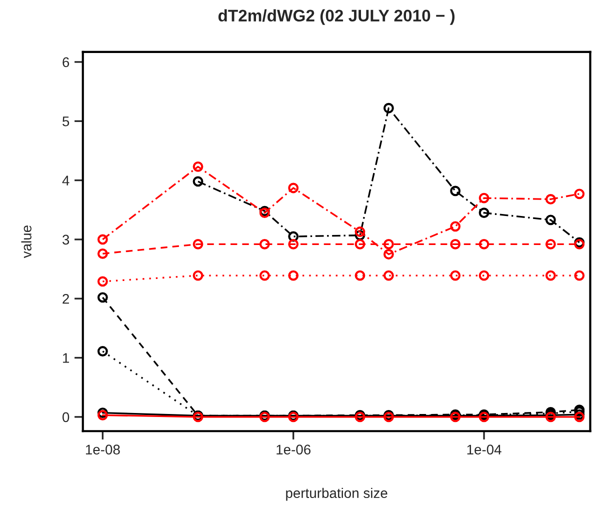  What do you see at coordinates (66, 181) in the screenshot?
I see `y-tick-label: 4` at bounding box center [66, 181].